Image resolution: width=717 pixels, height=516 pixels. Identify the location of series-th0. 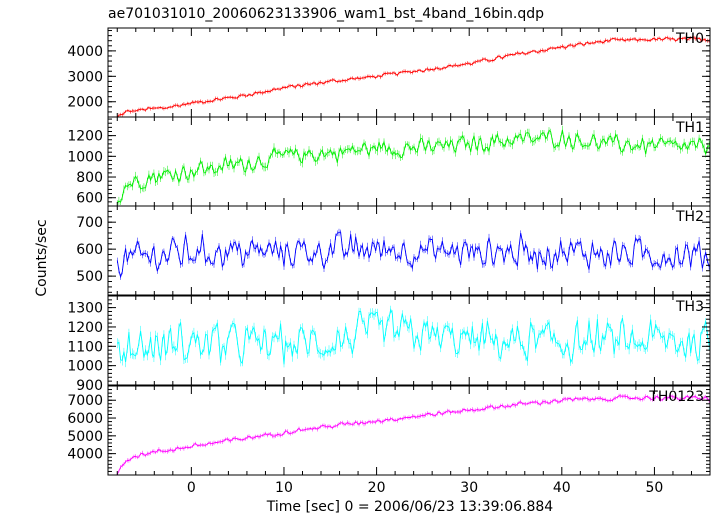
(413, 76).